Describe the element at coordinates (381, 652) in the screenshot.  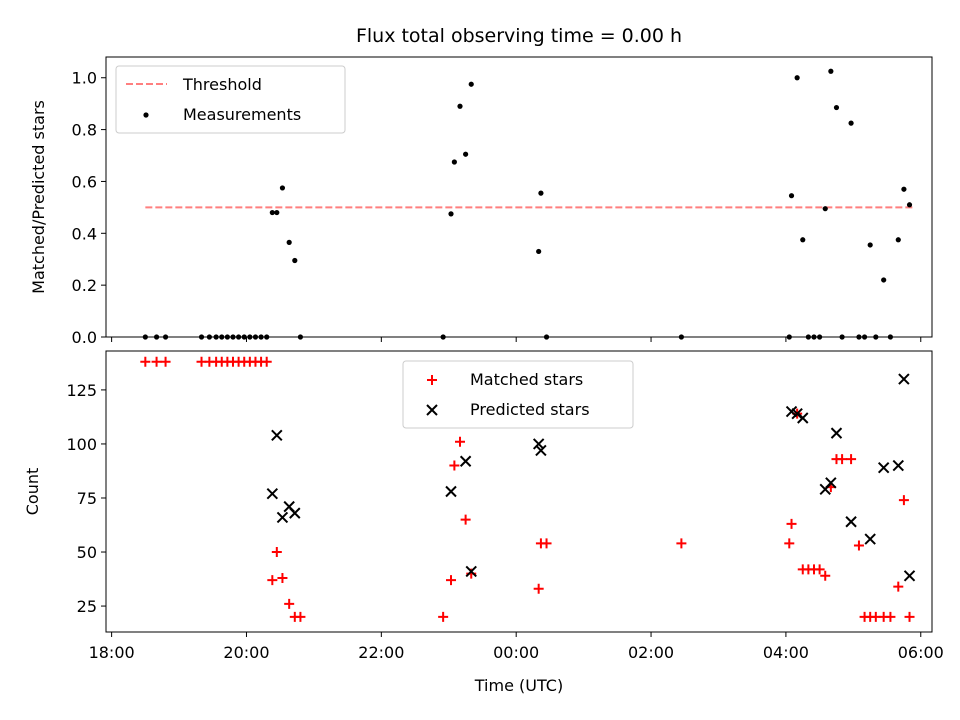
I see `x-tick-label: 22:00` at that location.